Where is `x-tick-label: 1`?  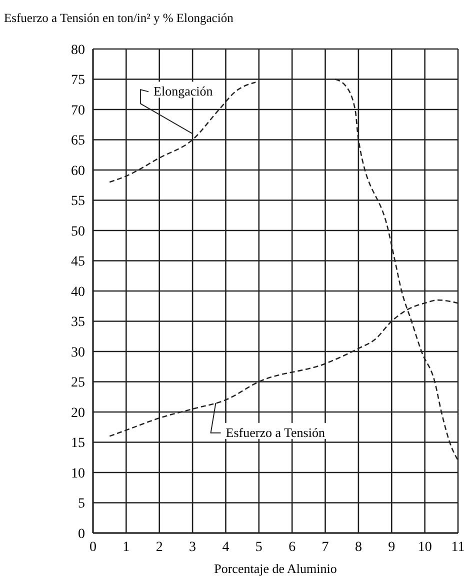
x-tick-label: 1 is located at coordinates (126, 547).